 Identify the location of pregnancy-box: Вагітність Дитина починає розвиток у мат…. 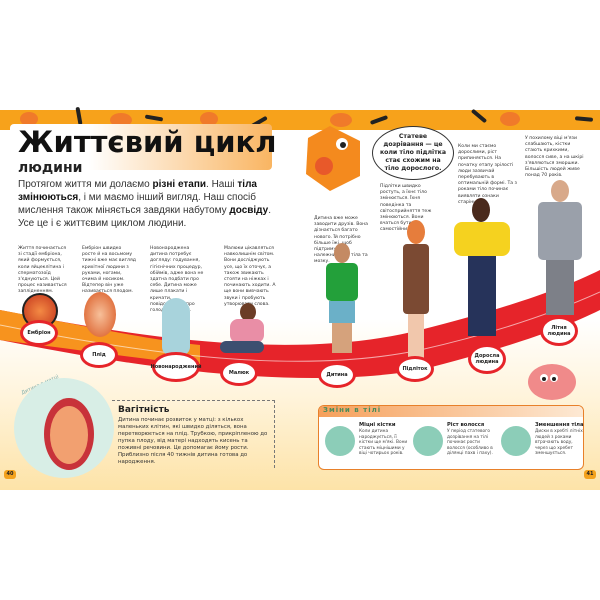
(193, 434).